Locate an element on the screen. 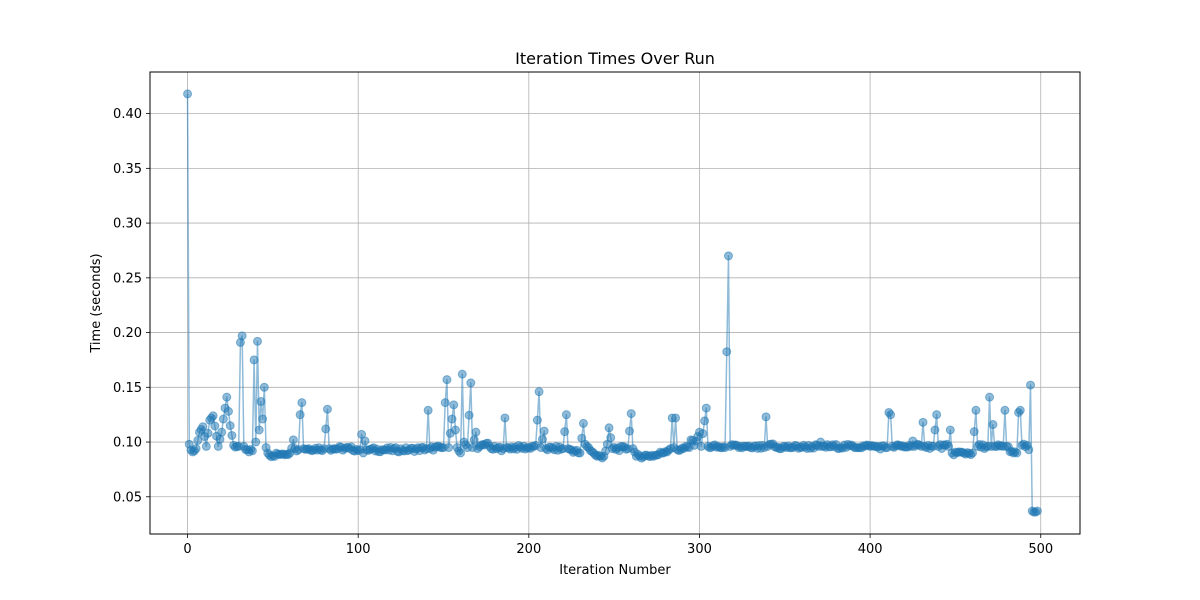 This screenshot has width=1200, height=600. x-tick-label: 100 is located at coordinates (358, 549).